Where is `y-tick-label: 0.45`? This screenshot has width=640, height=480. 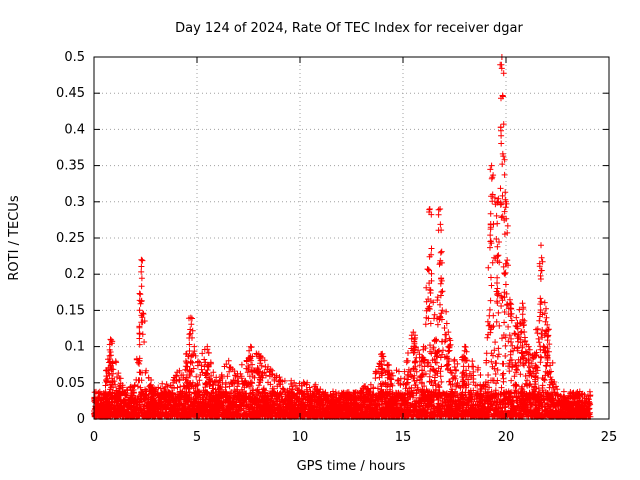
y-tick-label: 0.45 is located at coordinates (70, 93).